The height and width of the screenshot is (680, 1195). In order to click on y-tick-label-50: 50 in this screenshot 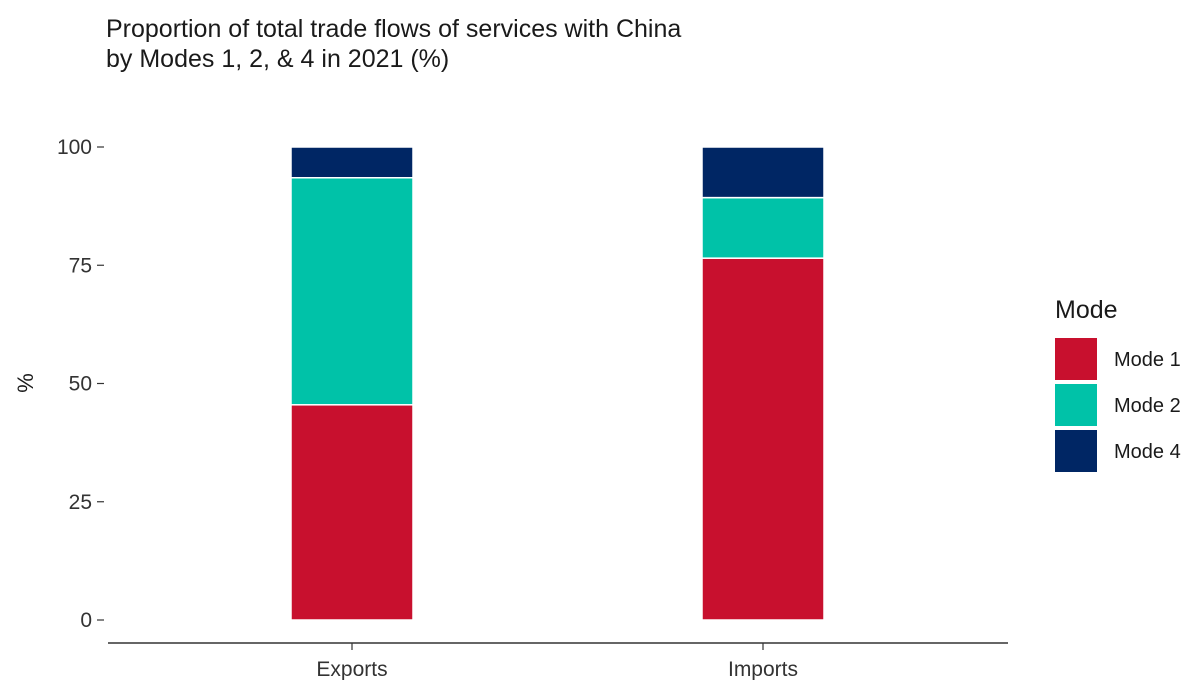, I will do `click(80, 384)`.